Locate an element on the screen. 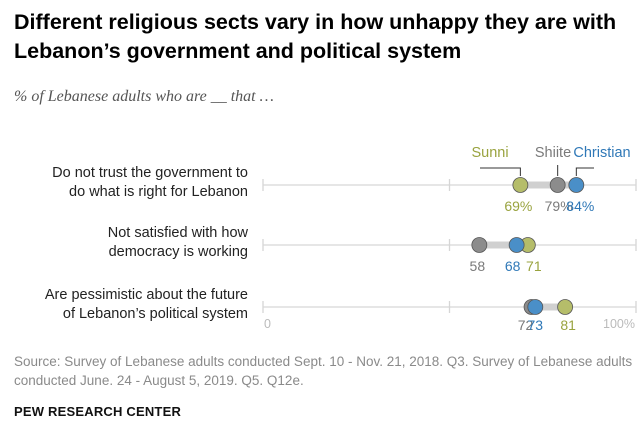 This screenshot has width=640, height=448. legend-sunni: Sunni is located at coordinates (489, 153).